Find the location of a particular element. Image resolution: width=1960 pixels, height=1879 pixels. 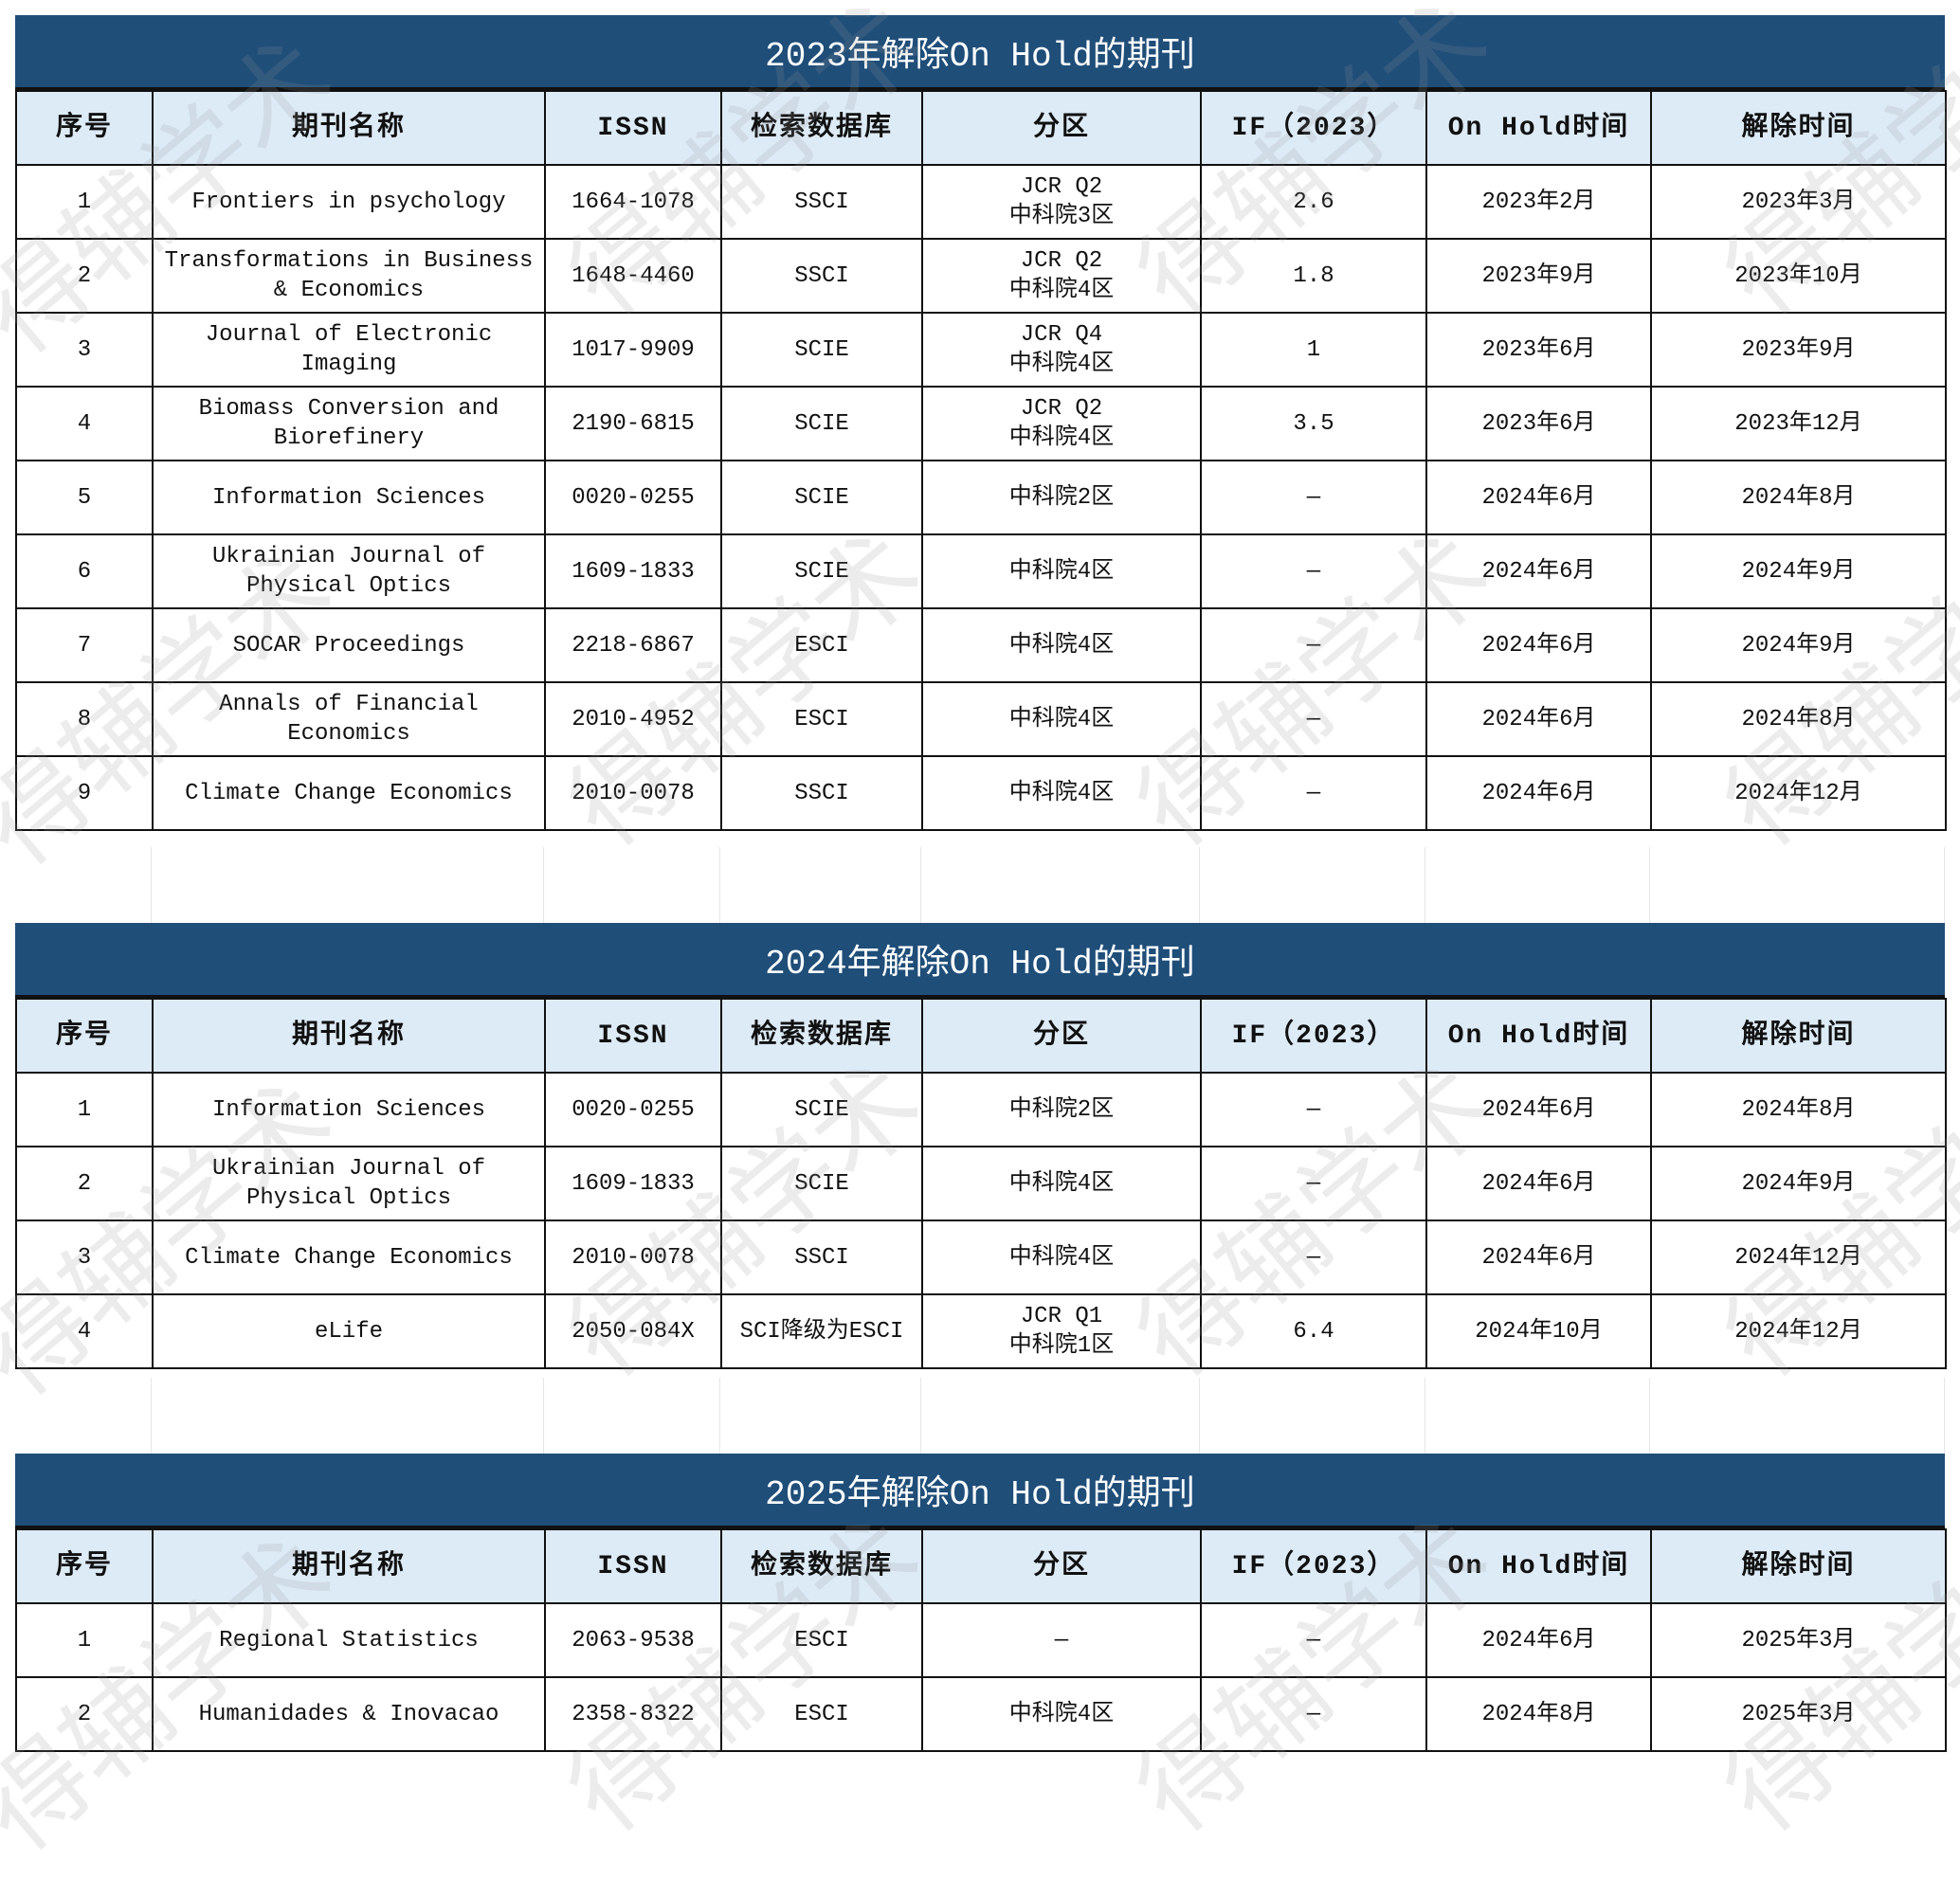

table-title: 2023年解除On Hold的期刊 is located at coordinates (980, 52).